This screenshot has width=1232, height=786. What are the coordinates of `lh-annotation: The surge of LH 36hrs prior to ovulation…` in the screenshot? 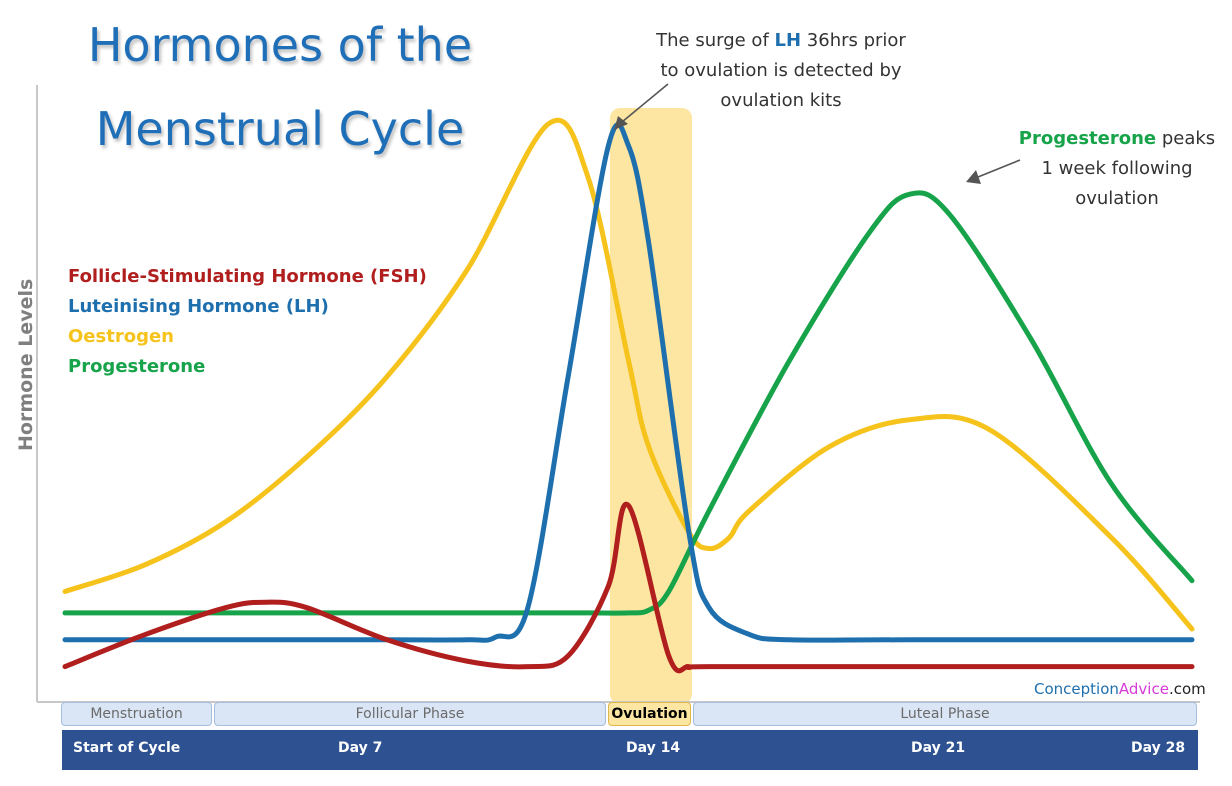 It's located at (781, 71).